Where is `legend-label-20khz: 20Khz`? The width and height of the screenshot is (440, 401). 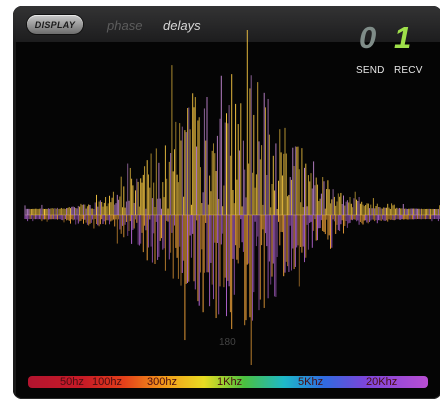
legend-label-20khz: 20Khz is located at coordinates (382, 382).